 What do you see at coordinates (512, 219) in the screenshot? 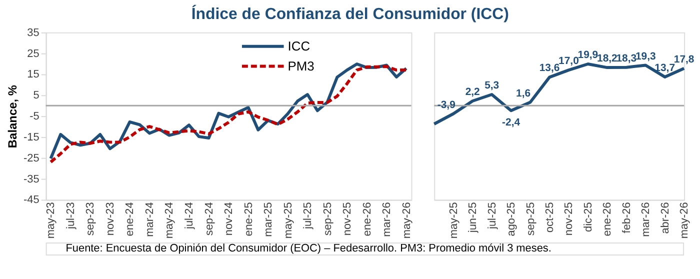
I see `x-tick-label: ago-25` at bounding box center [512, 219].